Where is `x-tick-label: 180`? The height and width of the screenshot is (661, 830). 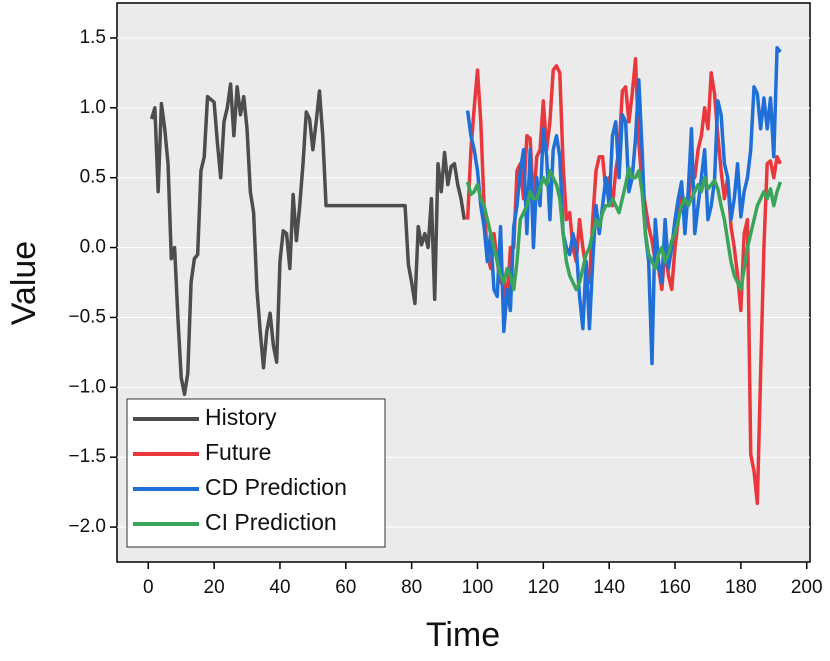 x-tick-label: 180 is located at coordinates (741, 587).